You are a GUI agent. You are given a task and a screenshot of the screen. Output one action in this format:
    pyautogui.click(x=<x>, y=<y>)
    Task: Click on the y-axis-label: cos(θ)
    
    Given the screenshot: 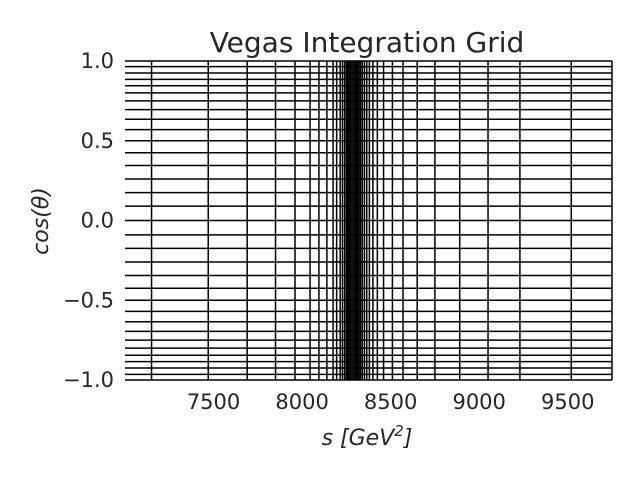 What is the action you would take?
    pyautogui.click(x=41, y=221)
    